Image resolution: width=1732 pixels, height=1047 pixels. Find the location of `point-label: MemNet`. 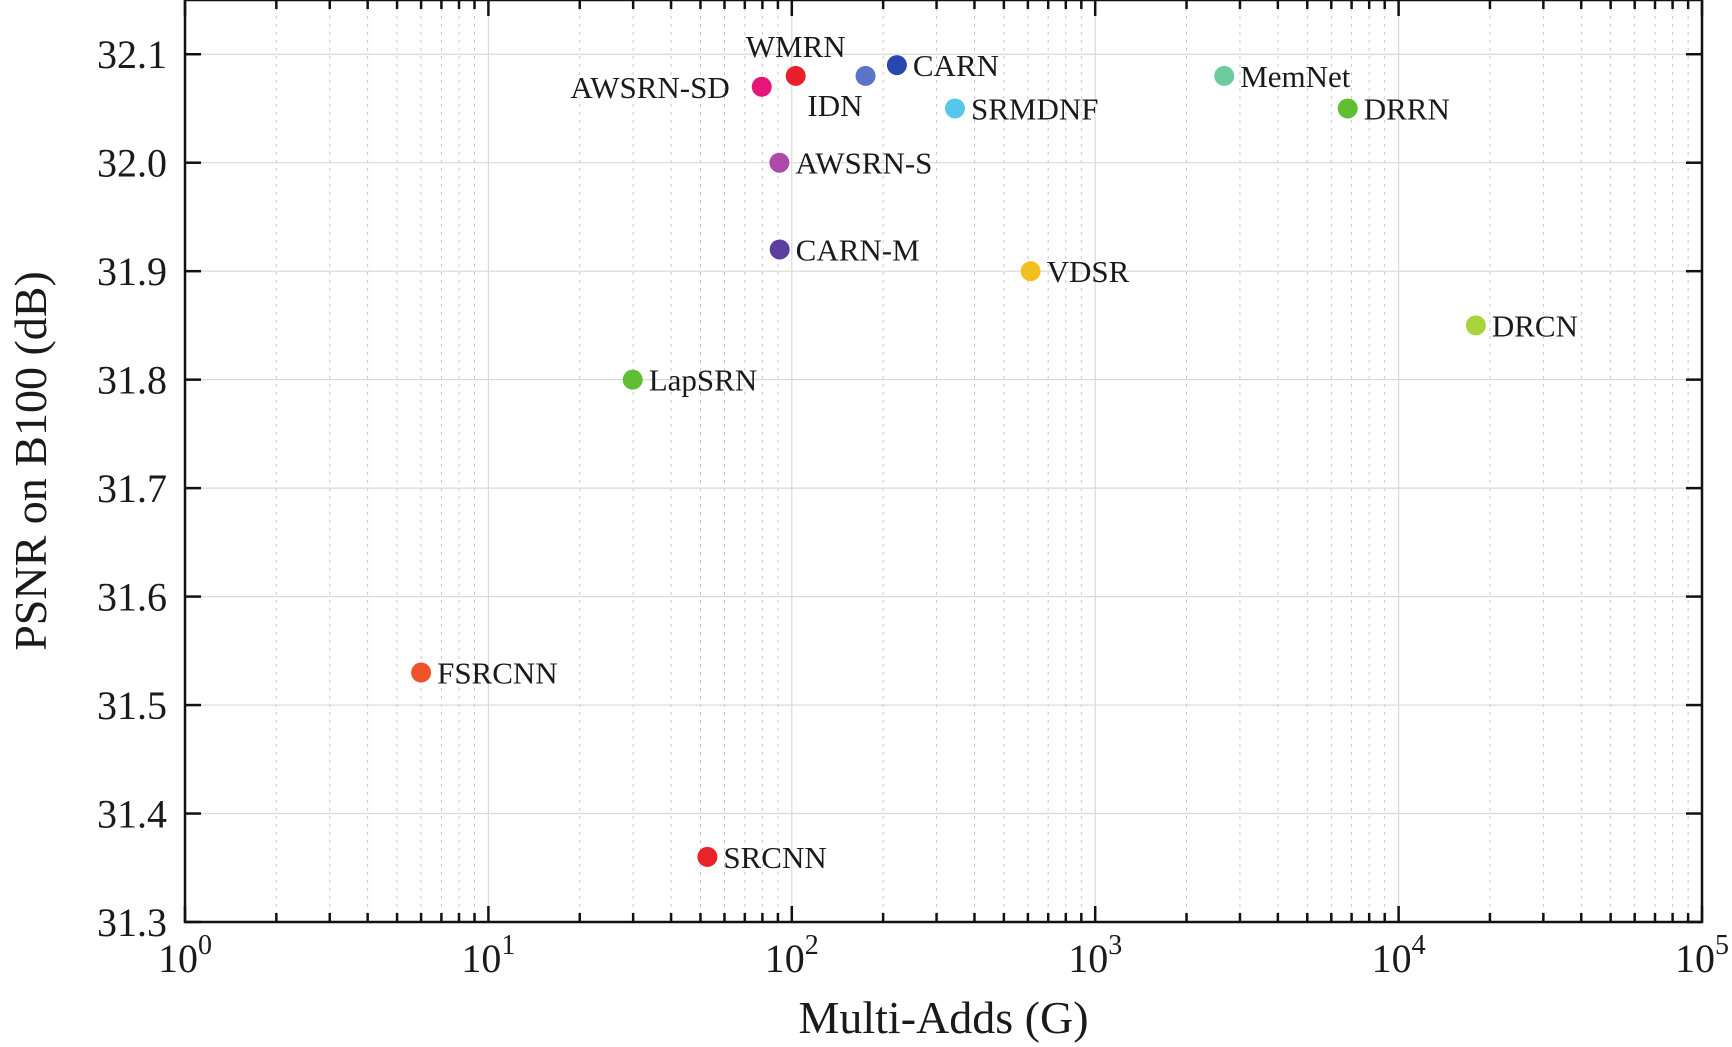

point-label: MemNet is located at coordinates (1295, 76).